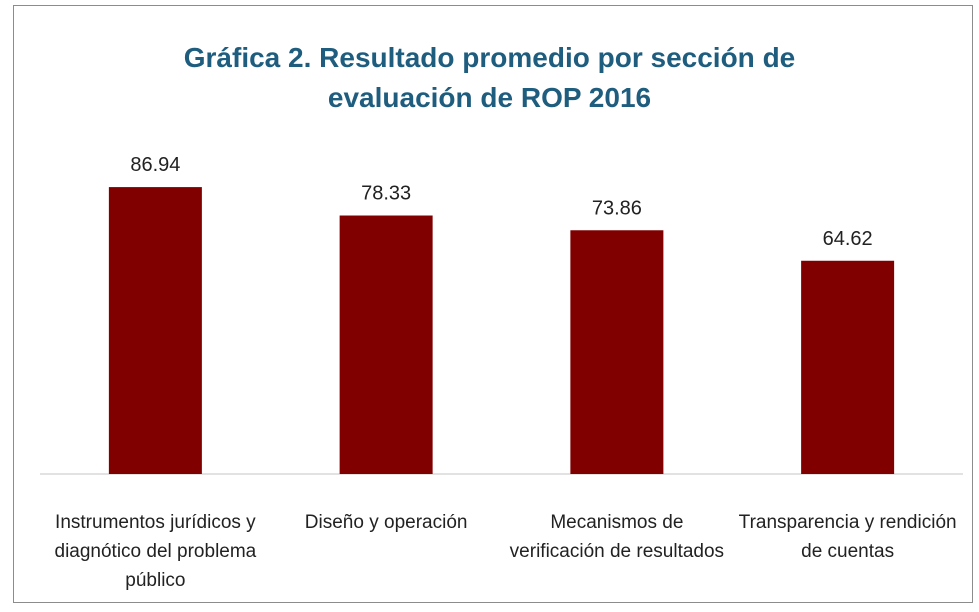 The image size is (979, 612). What do you see at coordinates (155, 165) in the screenshot?
I see `data-label: 86.94` at bounding box center [155, 165].